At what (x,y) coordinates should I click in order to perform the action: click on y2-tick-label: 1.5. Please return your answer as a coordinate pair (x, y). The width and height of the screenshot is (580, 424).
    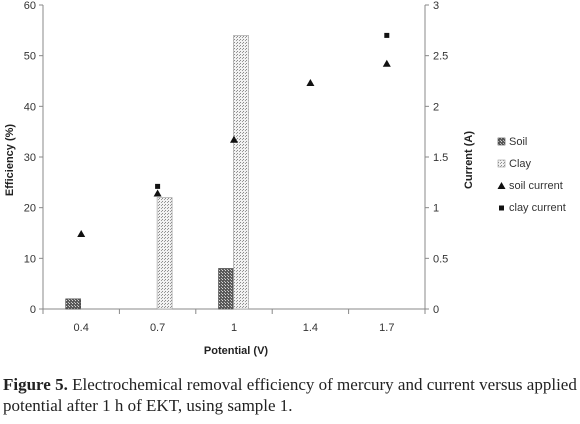
    Looking at the image, I should click on (440, 158).